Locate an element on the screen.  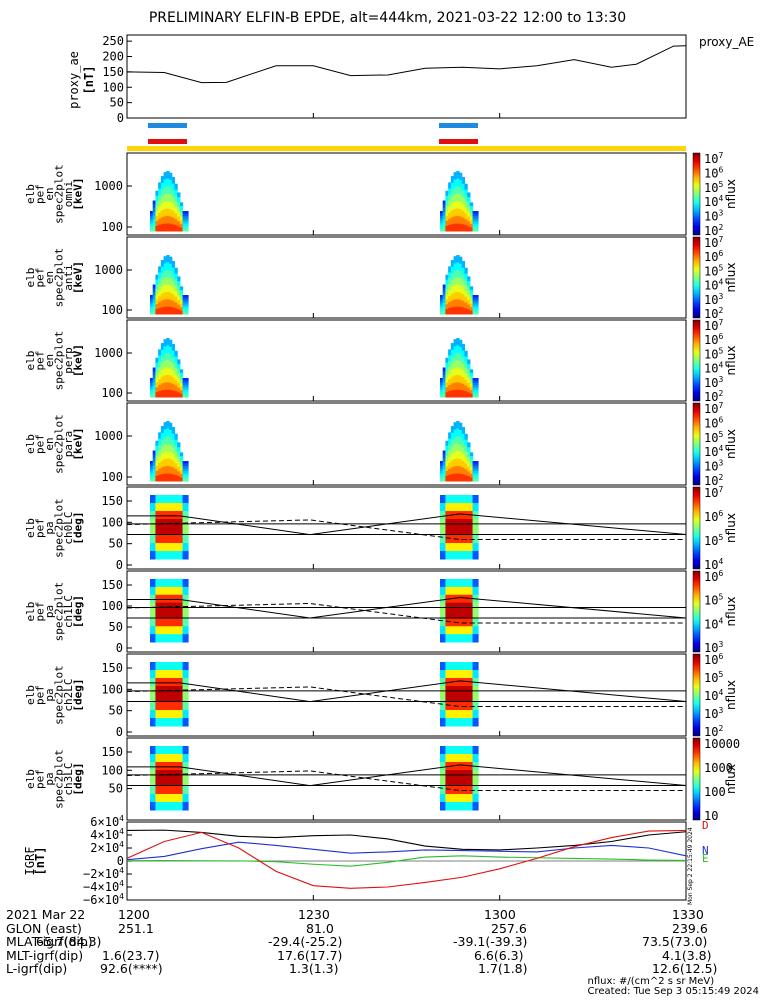
footer-value: 92.6(****) is located at coordinates (131, 968).